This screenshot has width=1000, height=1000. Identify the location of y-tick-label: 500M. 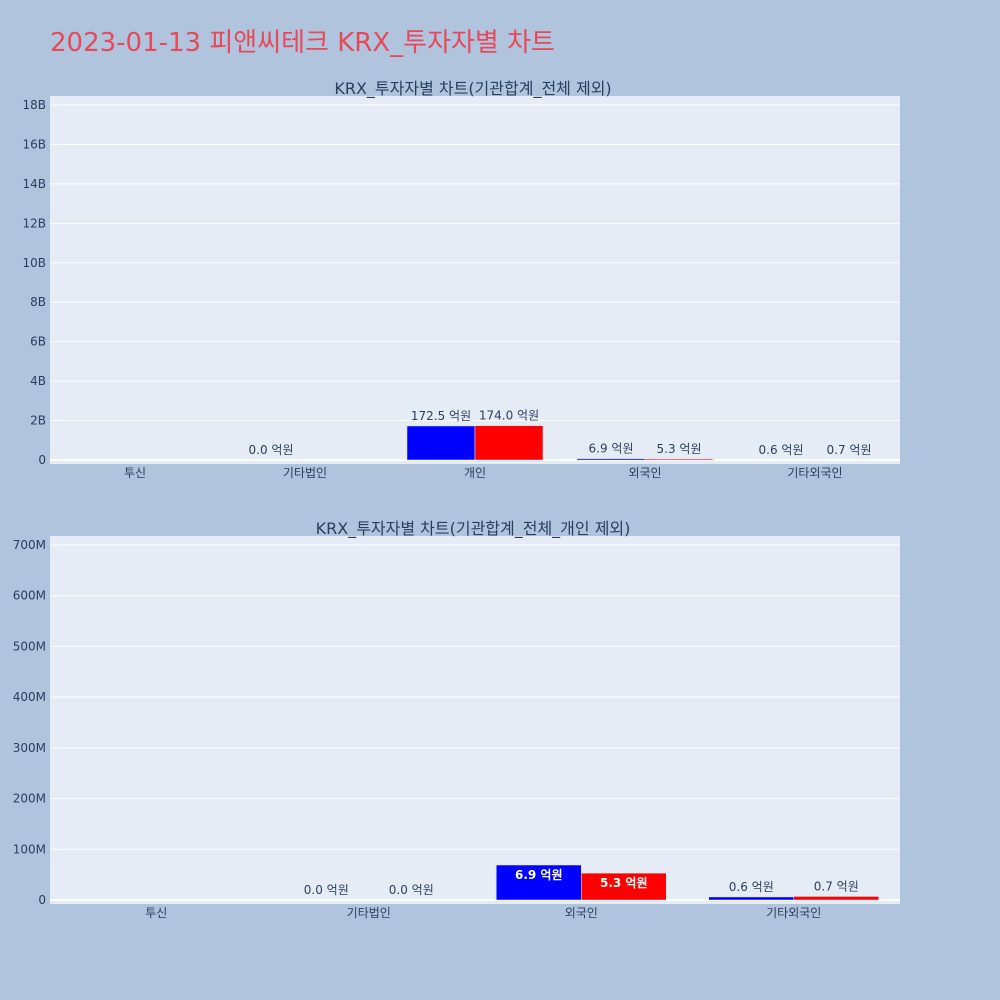
(29, 646).